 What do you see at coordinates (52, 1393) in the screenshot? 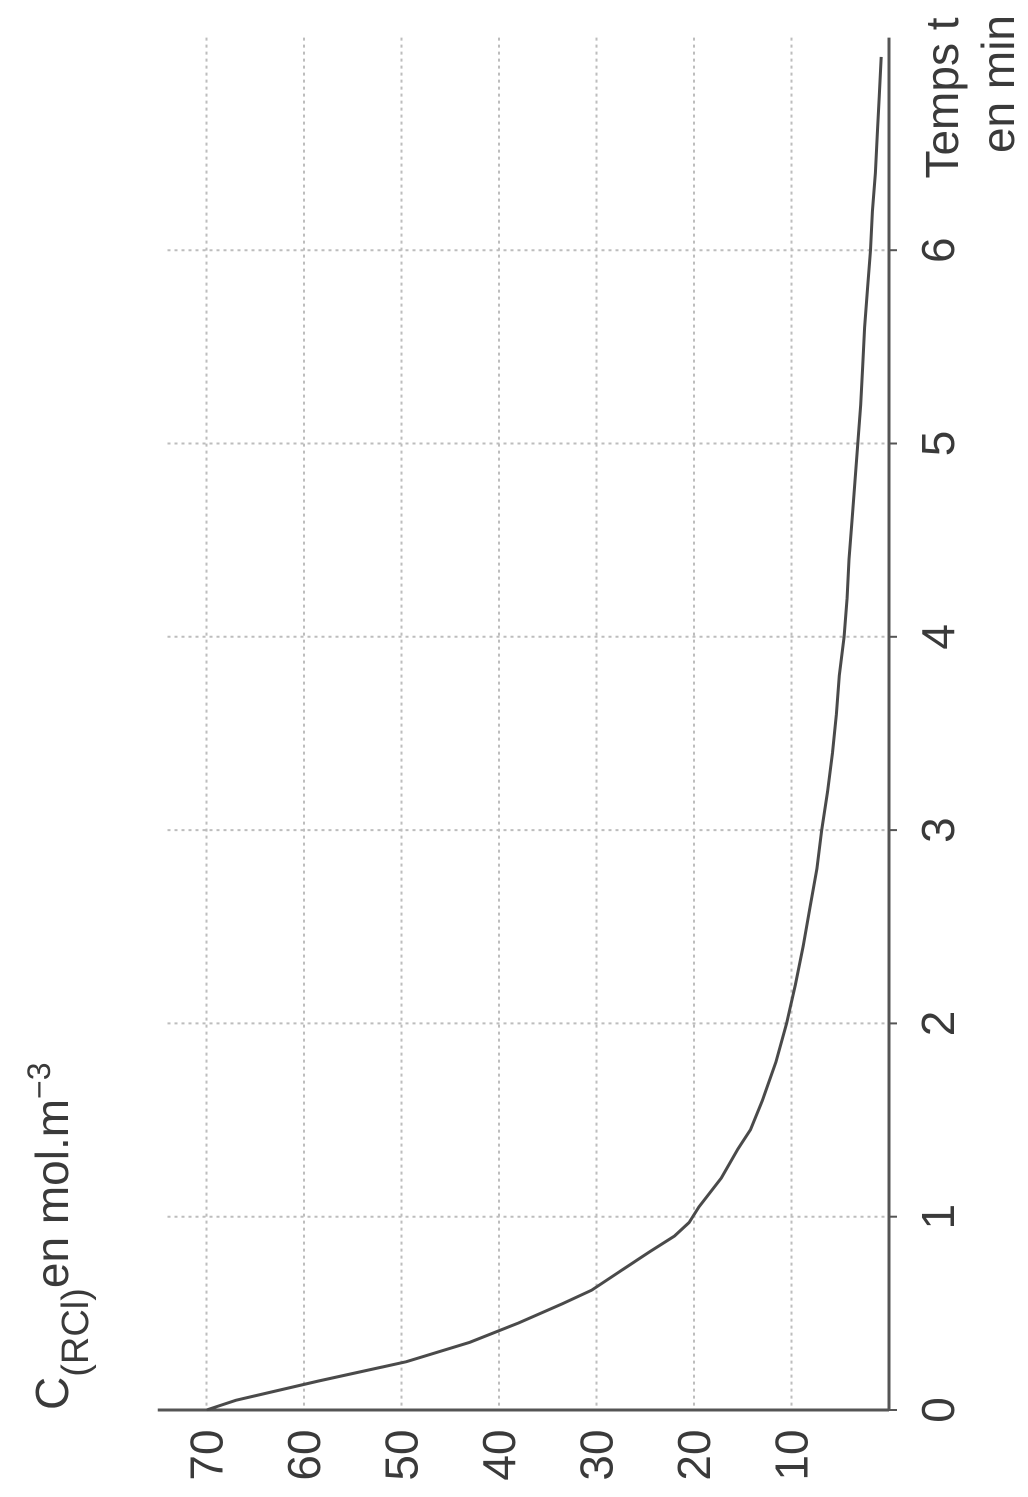
I see `ylabel-main: C` at bounding box center [52, 1393].